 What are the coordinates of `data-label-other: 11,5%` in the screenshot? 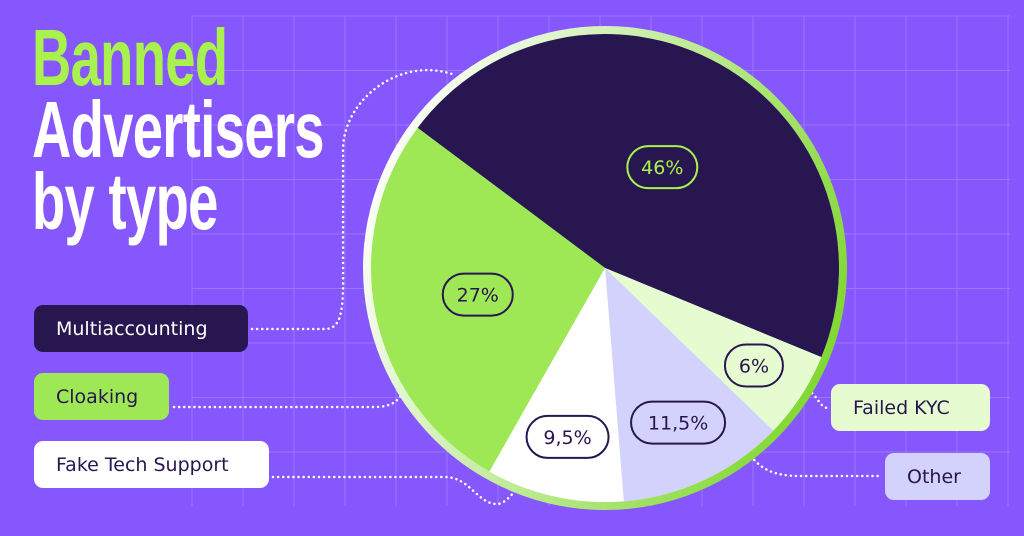 It's located at (678, 424).